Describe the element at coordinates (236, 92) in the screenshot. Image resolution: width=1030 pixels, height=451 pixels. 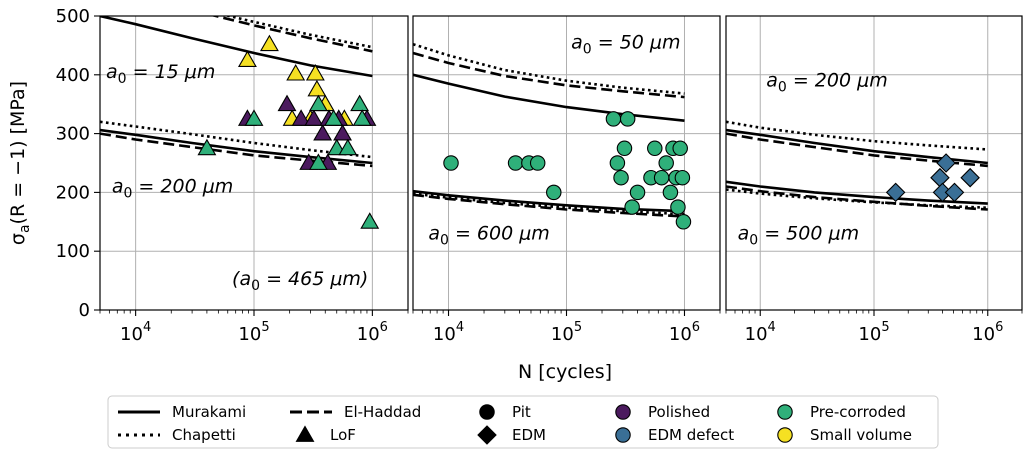
I see `model-curves` at that location.